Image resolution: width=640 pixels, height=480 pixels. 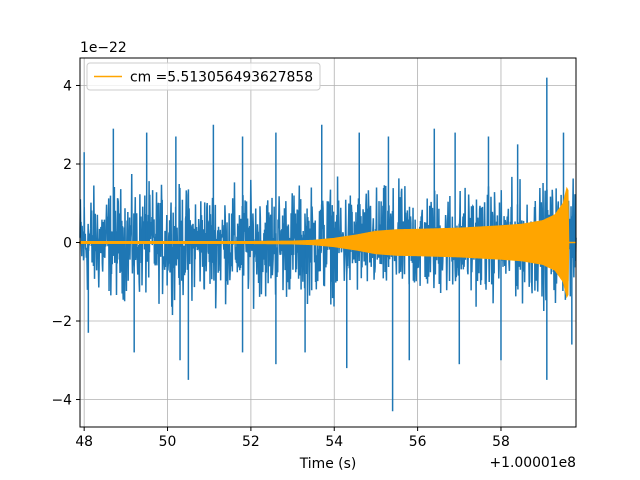 I want to click on x-offset-label: +1.00001e8, so click(x=533, y=463).